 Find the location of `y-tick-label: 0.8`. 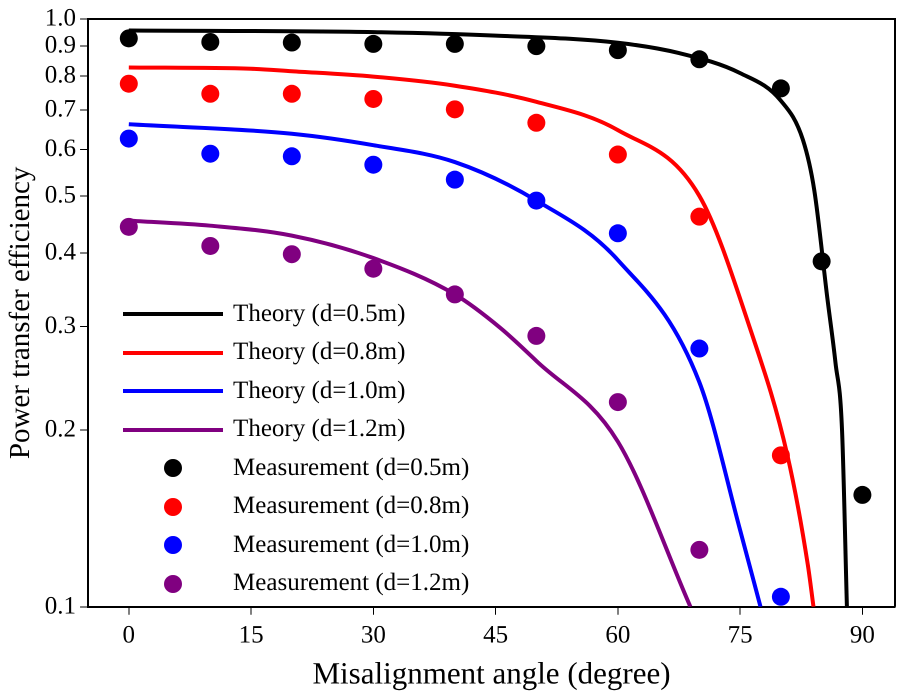

y-tick-label: 0.8 is located at coordinates (60, 75).